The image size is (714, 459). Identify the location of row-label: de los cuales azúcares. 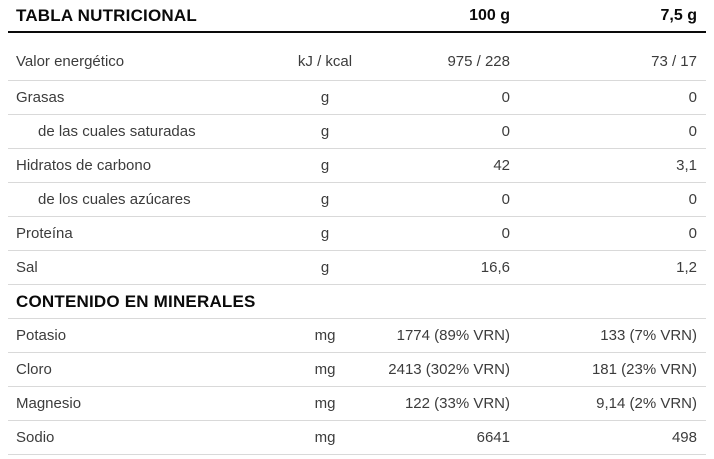
(144, 199).